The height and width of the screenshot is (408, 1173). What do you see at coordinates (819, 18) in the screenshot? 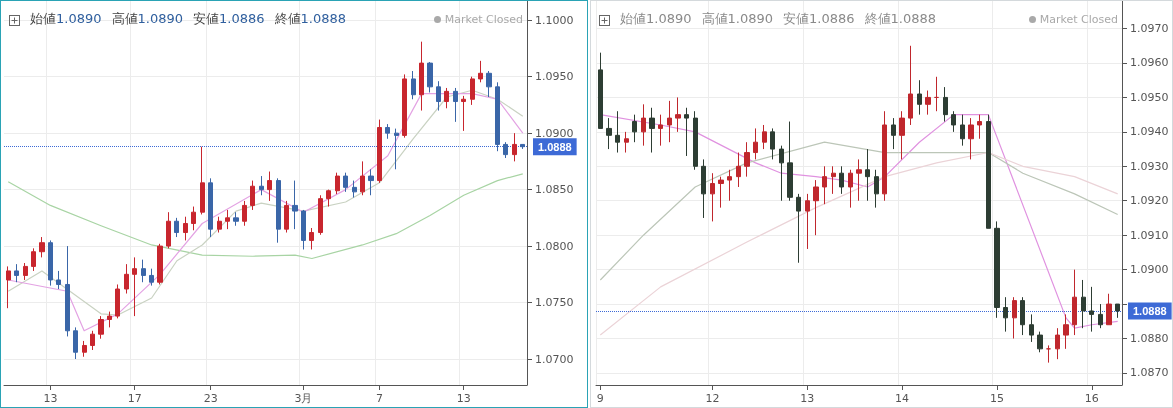
I see `annotation: 安値1.0886` at bounding box center [819, 18].